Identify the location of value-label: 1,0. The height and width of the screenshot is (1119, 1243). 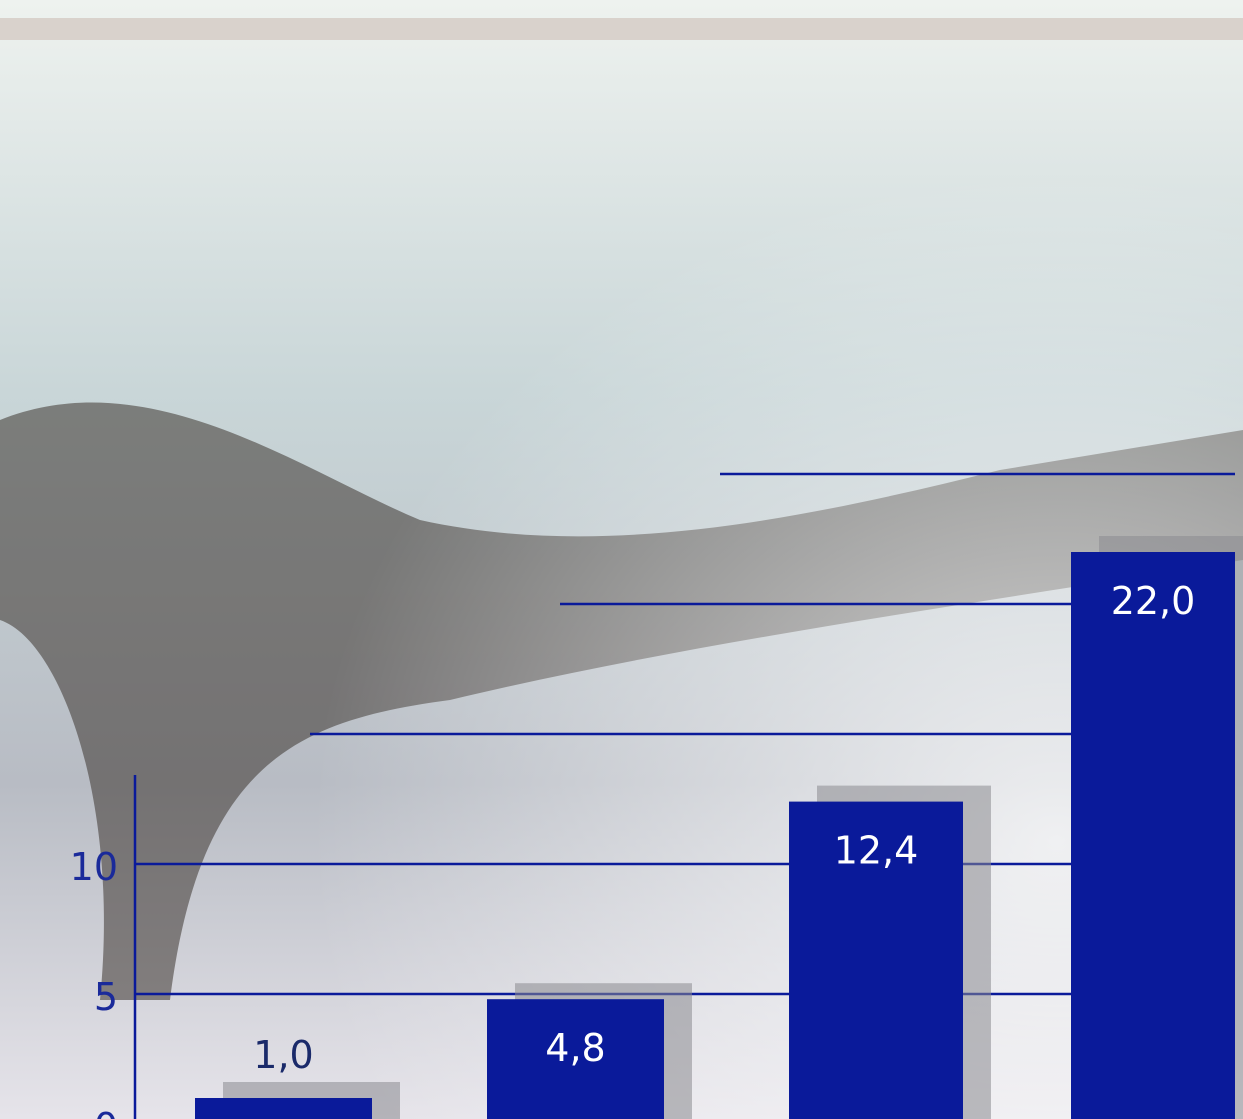
(283, 1055).